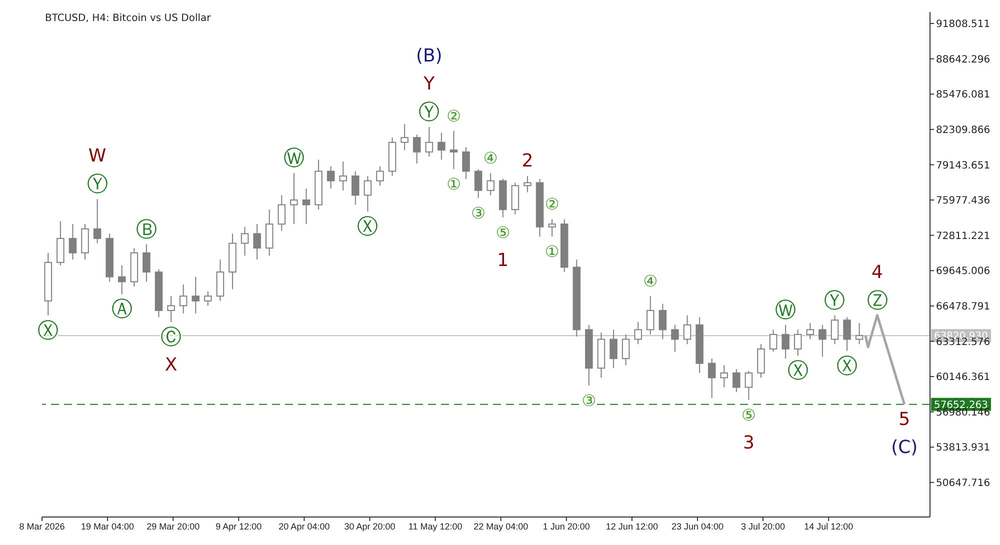  What do you see at coordinates (42, 526) in the screenshot?
I see `x-tick-label: 8 Mar 2026` at bounding box center [42, 526].